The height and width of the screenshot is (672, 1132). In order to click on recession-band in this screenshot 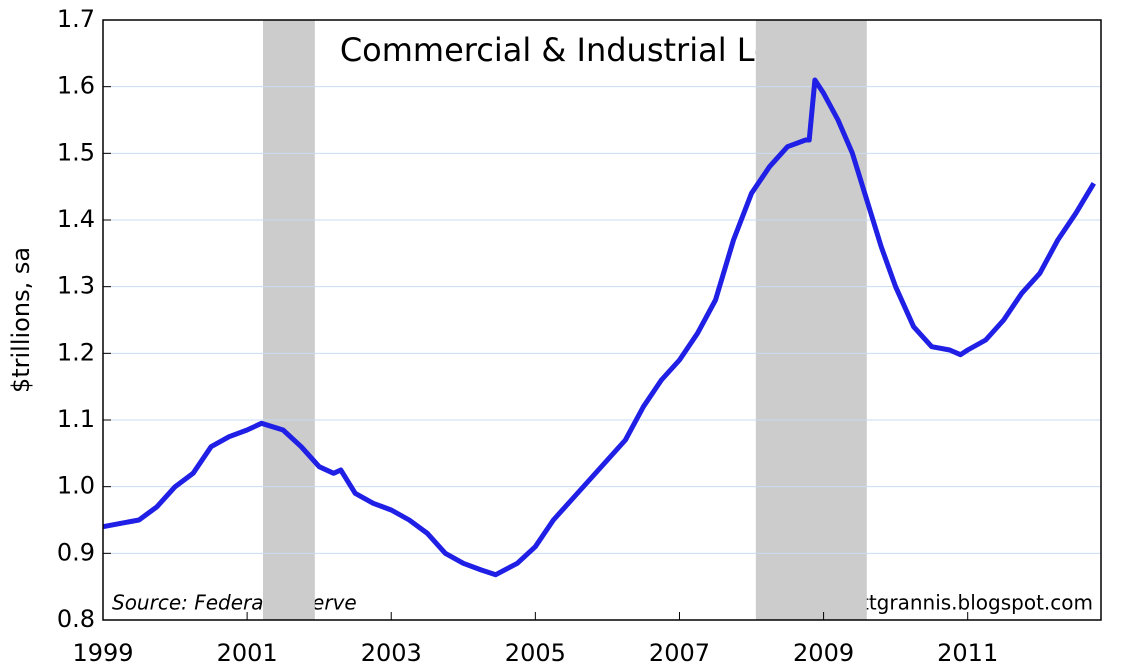, I will do `click(288, 320)`.